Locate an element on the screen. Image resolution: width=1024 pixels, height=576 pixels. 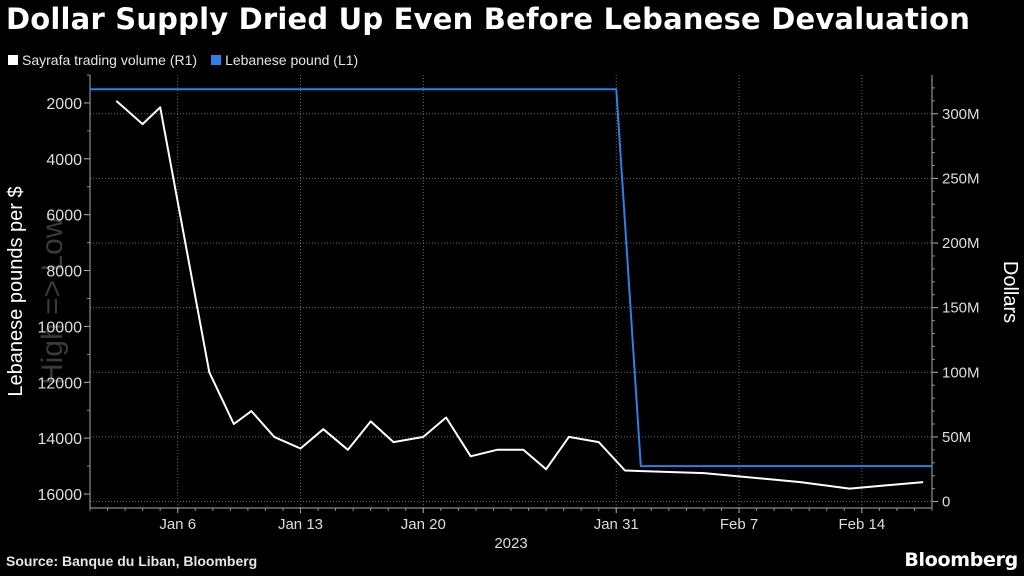
watermark-high-low: High => Low is located at coordinates (52, 300).